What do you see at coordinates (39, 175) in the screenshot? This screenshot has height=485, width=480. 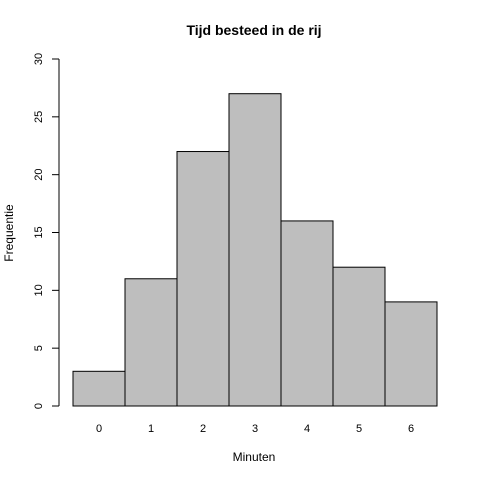 I see `y-tick-label-20: 20` at bounding box center [39, 175].